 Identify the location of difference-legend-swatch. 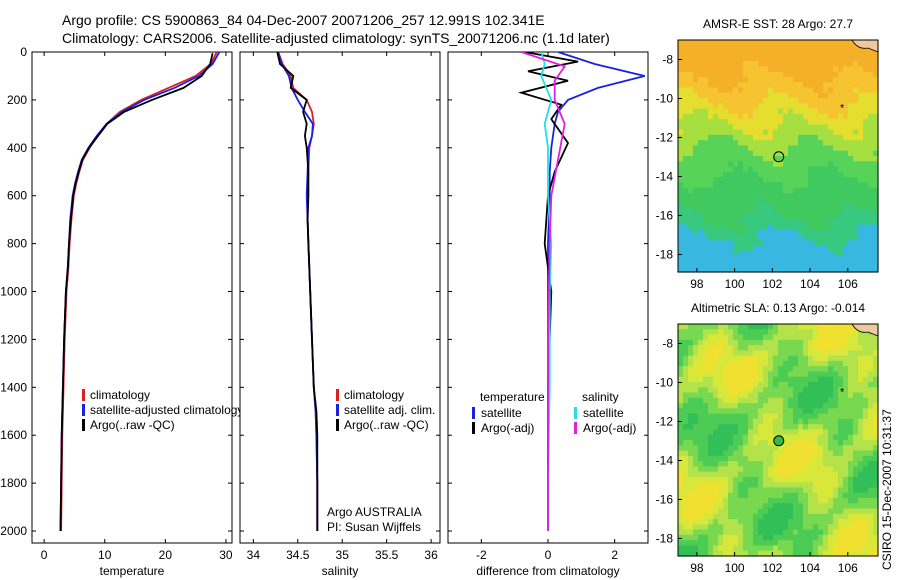
(575, 428).